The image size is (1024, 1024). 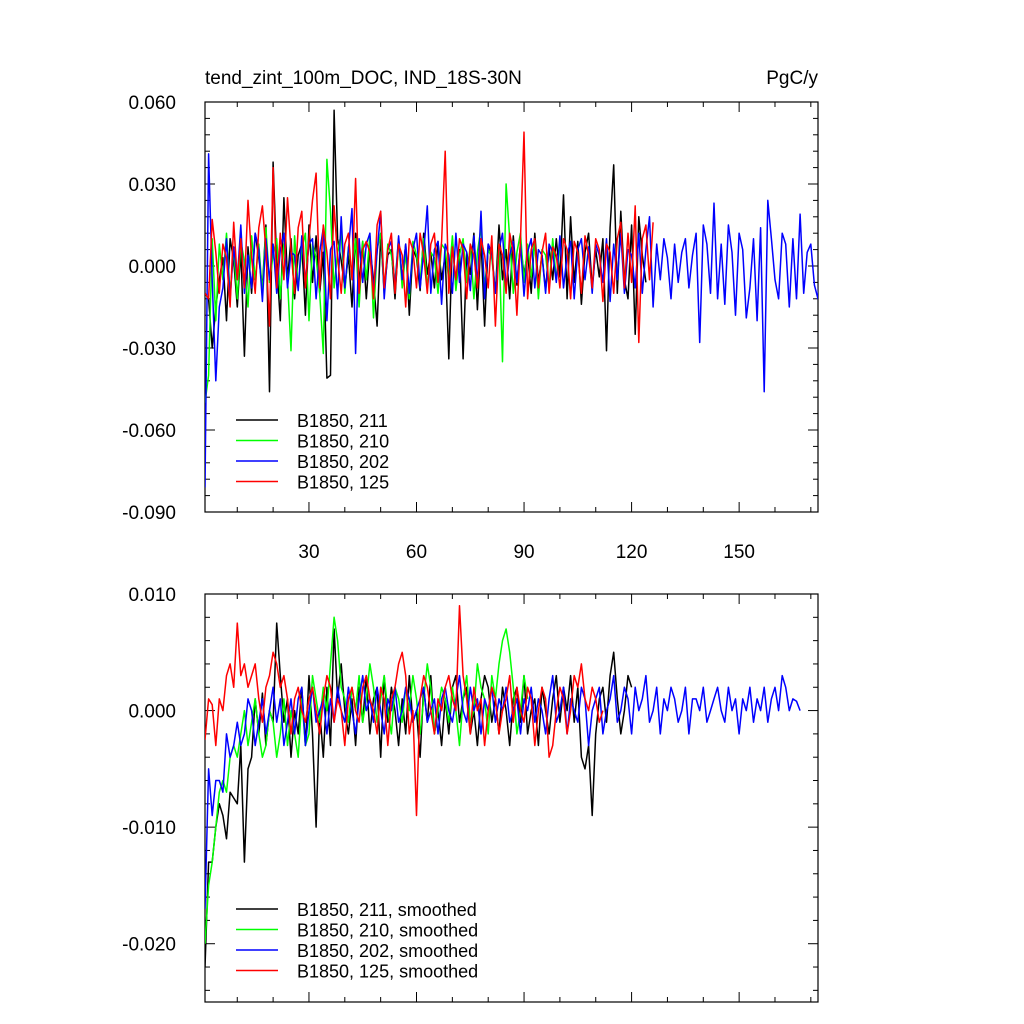 What do you see at coordinates (308, 552) in the screenshot?
I see `x-tick-label: 30` at bounding box center [308, 552].